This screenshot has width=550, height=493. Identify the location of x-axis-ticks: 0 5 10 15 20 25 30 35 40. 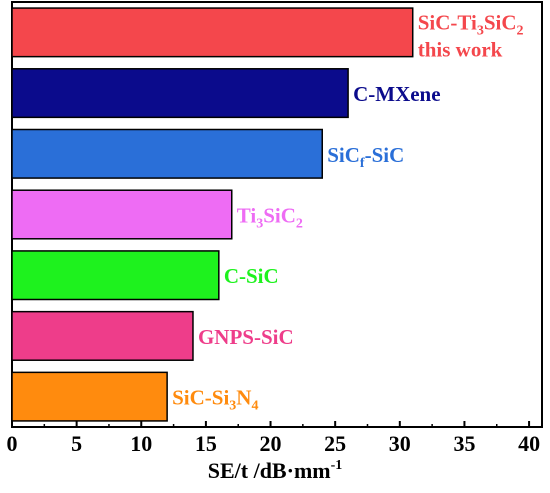
(273, 438).